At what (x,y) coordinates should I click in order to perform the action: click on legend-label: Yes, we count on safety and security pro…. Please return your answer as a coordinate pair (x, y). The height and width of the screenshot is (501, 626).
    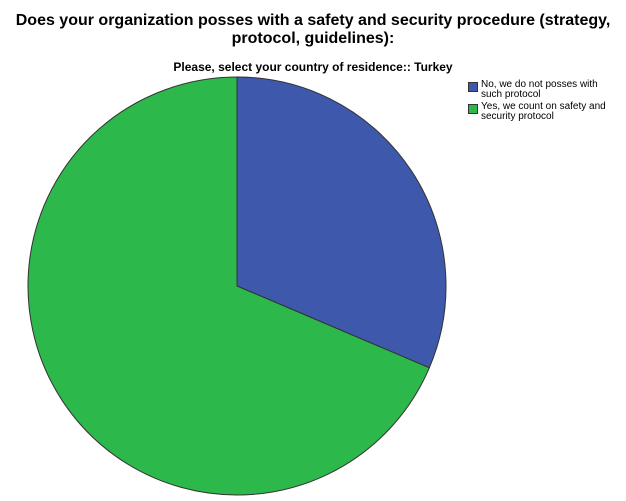
    Looking at the image, I should click on (543, 111).